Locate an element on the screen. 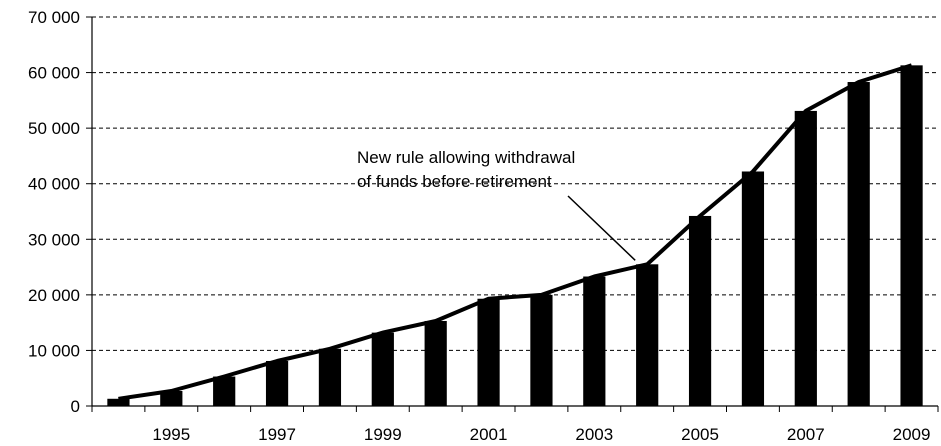 The width and height of the screenshot is (941, 446). y-tick-label: 30 000 is located at coordinates (54, 239).